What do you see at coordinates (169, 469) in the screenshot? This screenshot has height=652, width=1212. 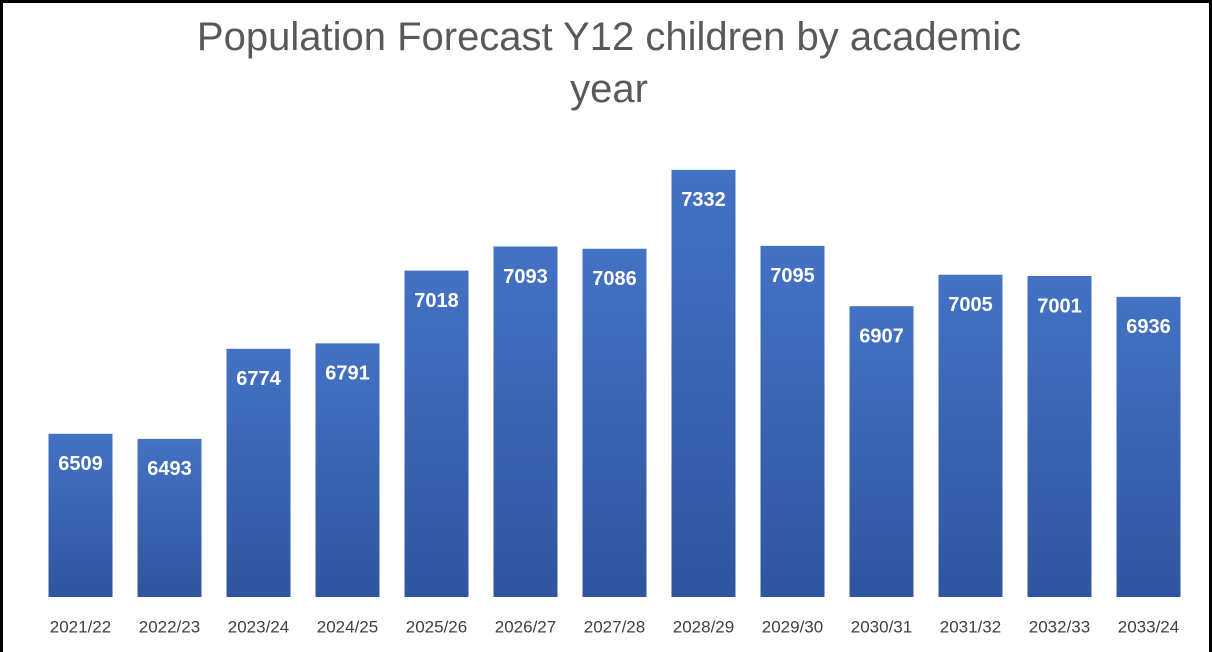 I see `data-label: 6493` at bounding box center [169, 469].